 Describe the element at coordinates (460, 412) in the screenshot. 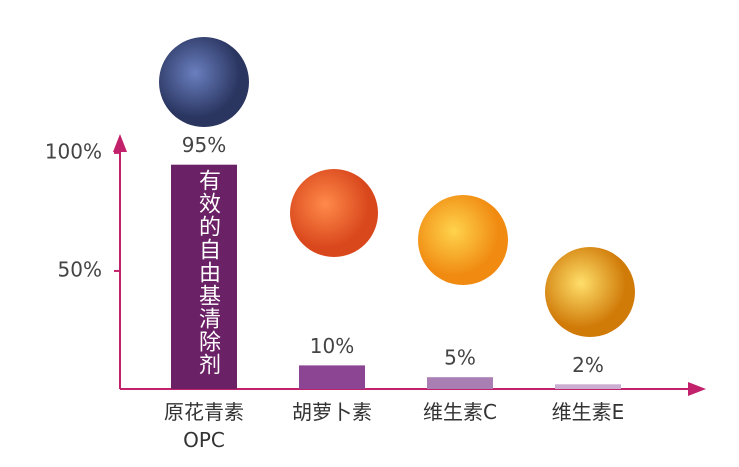

I see `x-tick-label: 维生素C` at that location.